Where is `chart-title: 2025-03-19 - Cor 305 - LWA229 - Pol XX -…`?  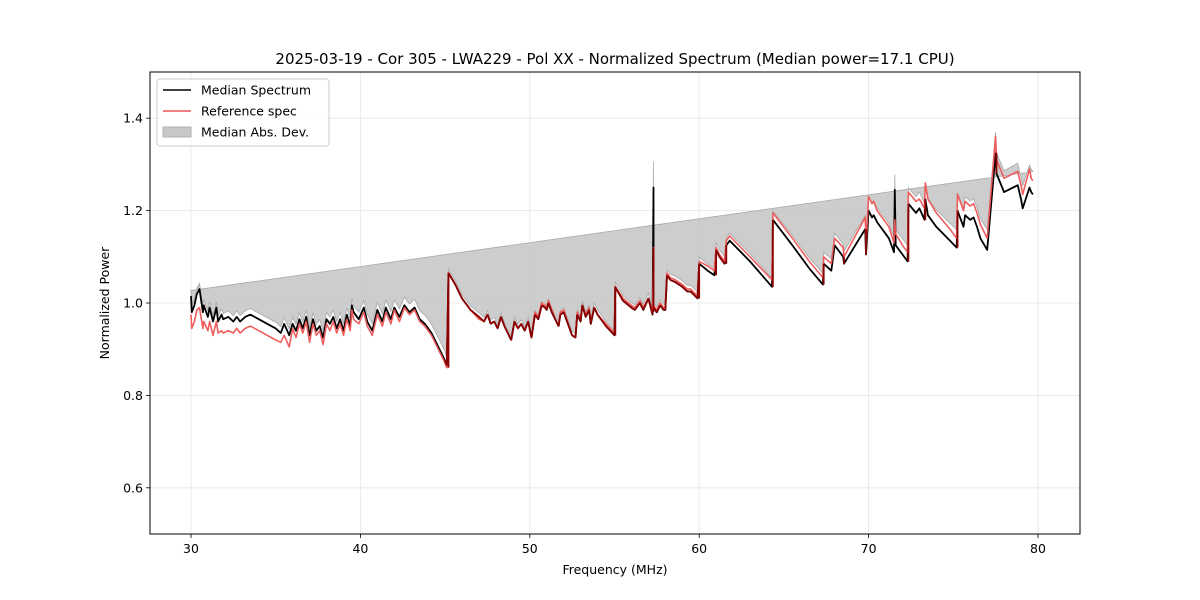
chart-title: 2025-03-19 - Cor 305 - LWA229 - Pol XX -… is located at coordinates (614, 59).